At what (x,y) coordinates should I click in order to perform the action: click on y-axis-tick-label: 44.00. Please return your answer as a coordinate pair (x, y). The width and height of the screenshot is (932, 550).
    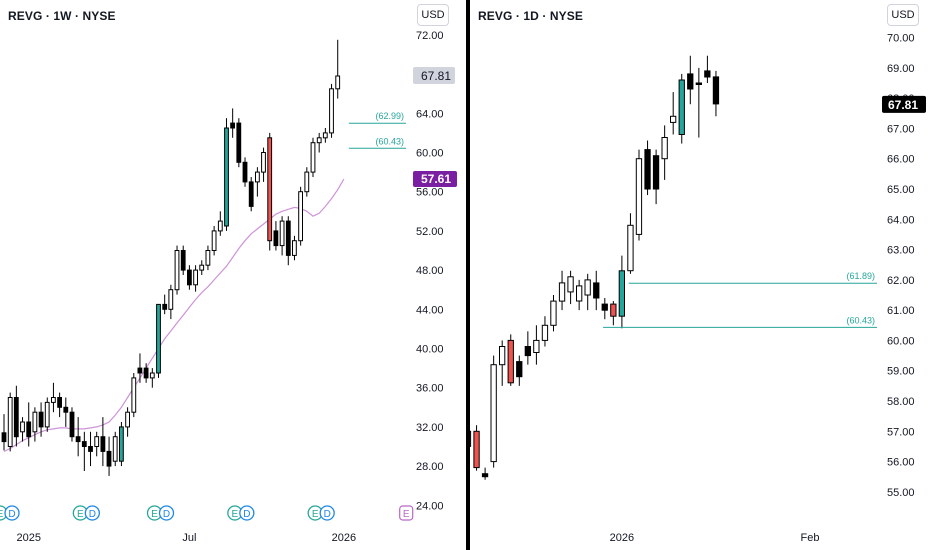
    Looking at the image, I should click on (430, 310).